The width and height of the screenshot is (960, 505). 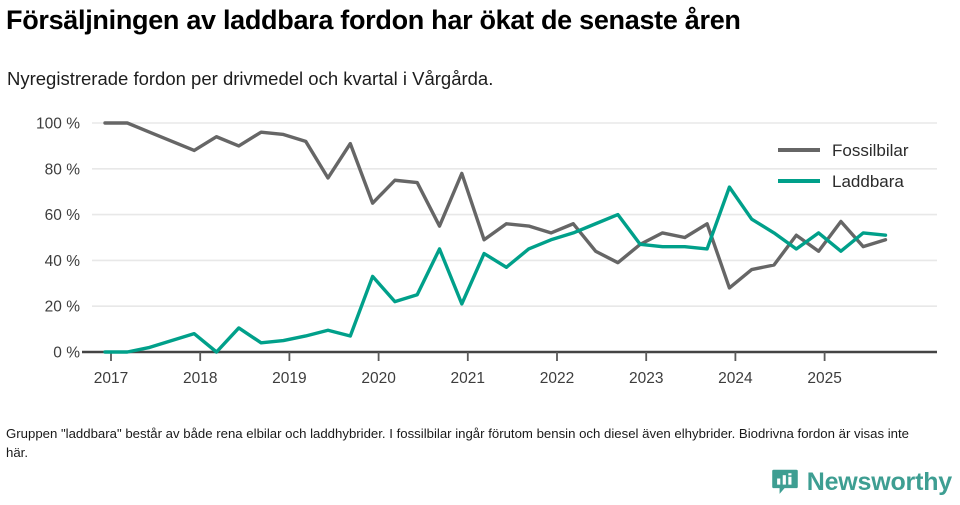 What do you see at coordinates (557, 378) in the screenshot?
I see `x-axis-tick-label: 2022` at bounding box center [557, 378].